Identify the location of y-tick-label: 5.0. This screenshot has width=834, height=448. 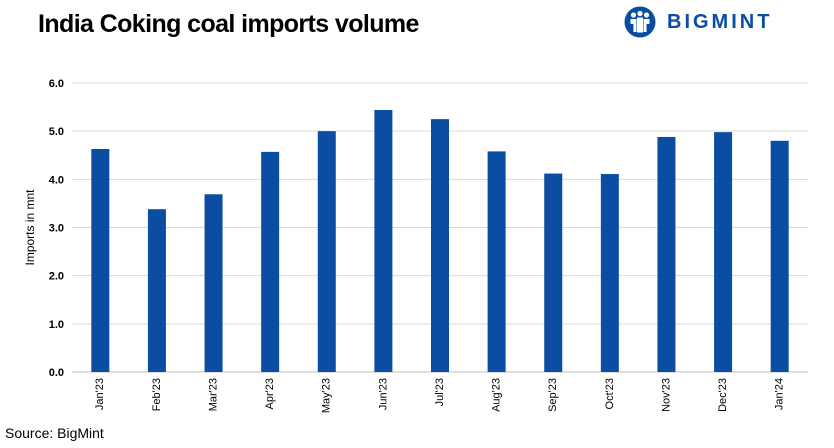
(56, 132).